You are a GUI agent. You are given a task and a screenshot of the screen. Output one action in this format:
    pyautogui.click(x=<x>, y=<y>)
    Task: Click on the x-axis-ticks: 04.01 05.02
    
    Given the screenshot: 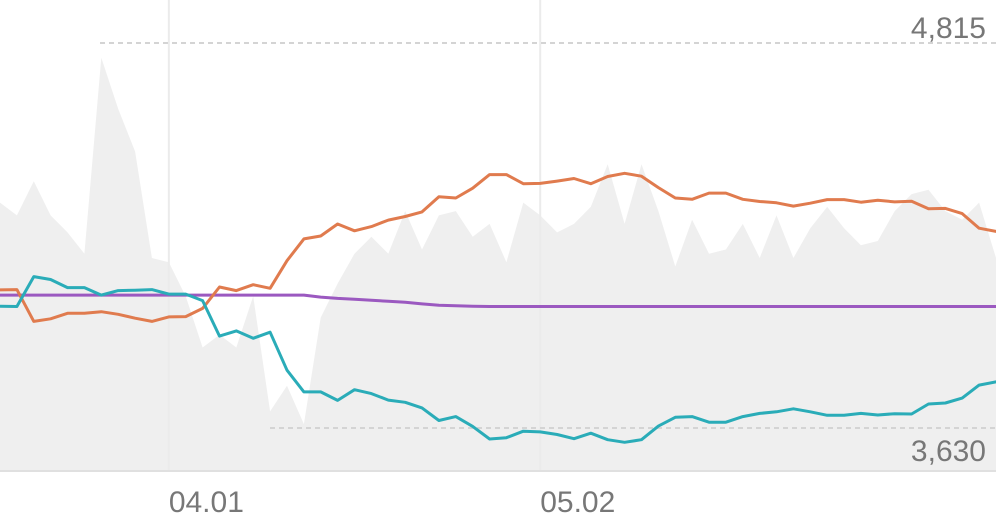 What is the action you would take?
    pyautogui.click(x=392, y=502)
    